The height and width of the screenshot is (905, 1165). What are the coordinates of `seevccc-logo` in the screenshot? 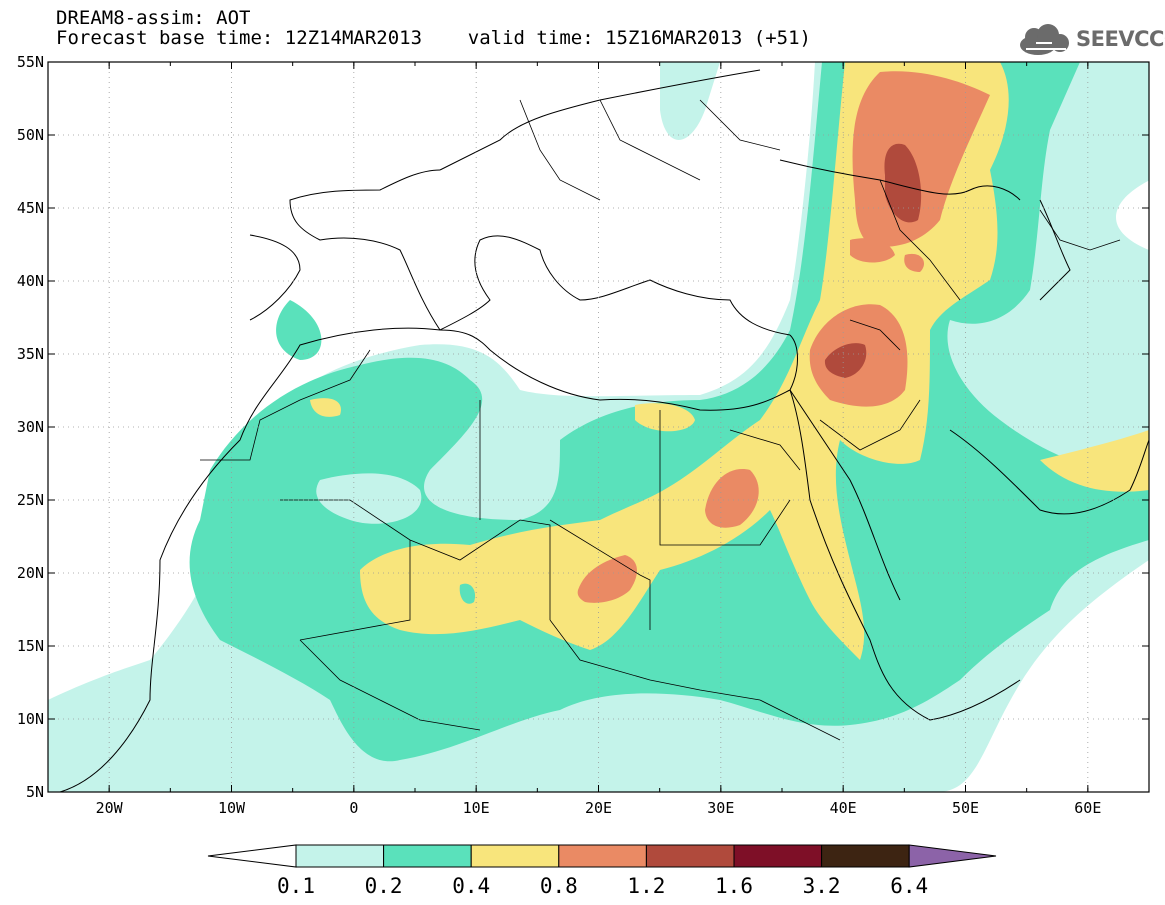 It's located at (1044, 39).